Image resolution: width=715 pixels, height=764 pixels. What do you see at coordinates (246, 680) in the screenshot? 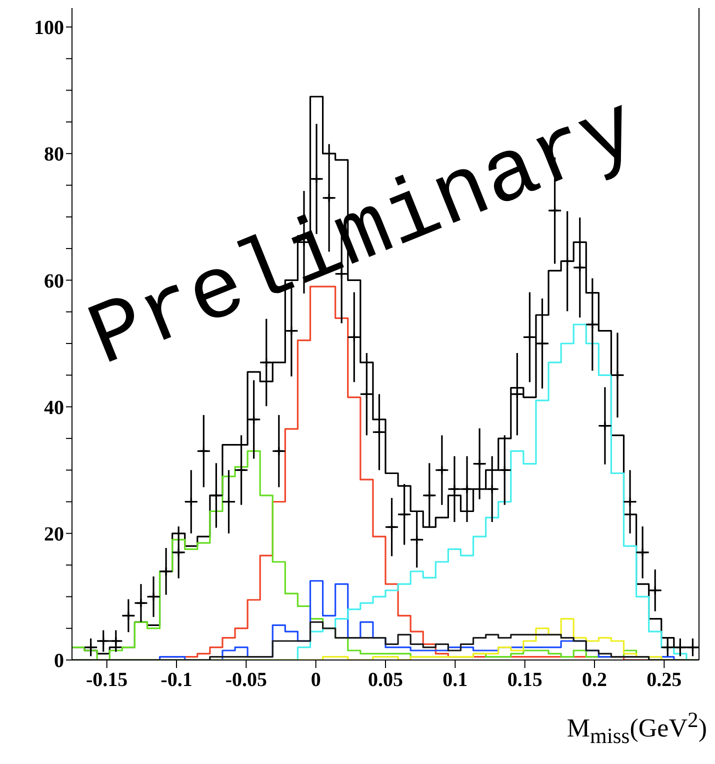
I see `x-tick-label: -0.05` at bounding box center [246, 680].